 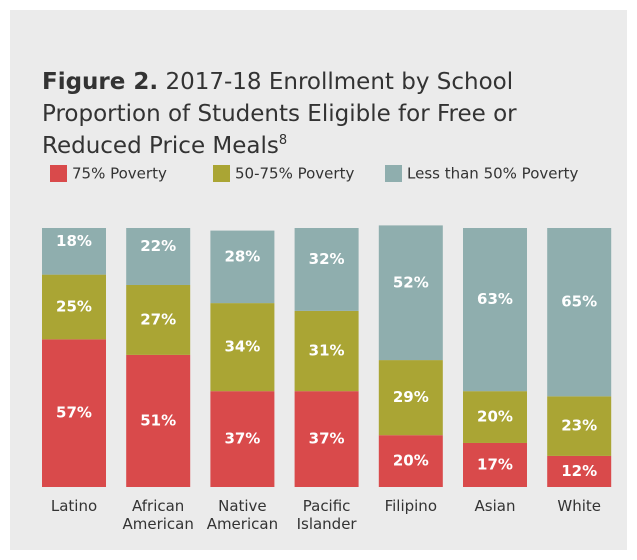 What do you see at coordinates (493, 174) in the screenshot?
I see `legend-label: Less than 50% Poverty` at bounding box center [493, 174].